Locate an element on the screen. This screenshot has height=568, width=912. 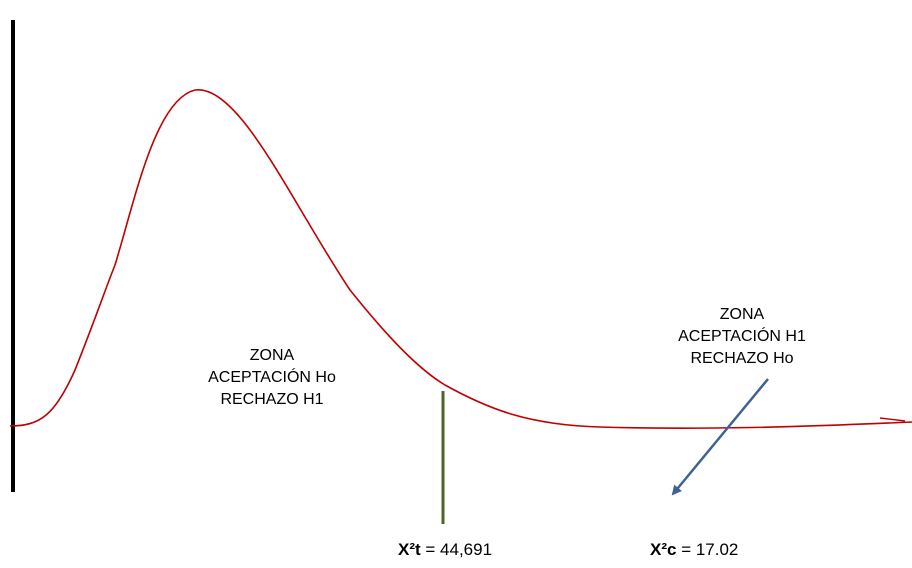
zone-ho-line-3: RECHAZO H1 is located at coordinates (272, 399).